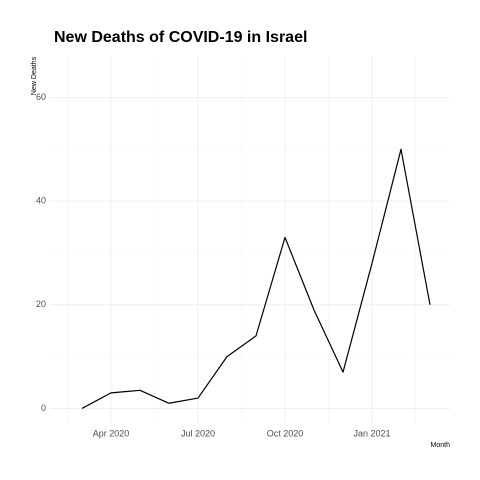 The height and width of the screenshot is (480, 480). Describe the element at coordinates (41, 201) in the screenshot. I see `y-tick-label: 40` at that location.